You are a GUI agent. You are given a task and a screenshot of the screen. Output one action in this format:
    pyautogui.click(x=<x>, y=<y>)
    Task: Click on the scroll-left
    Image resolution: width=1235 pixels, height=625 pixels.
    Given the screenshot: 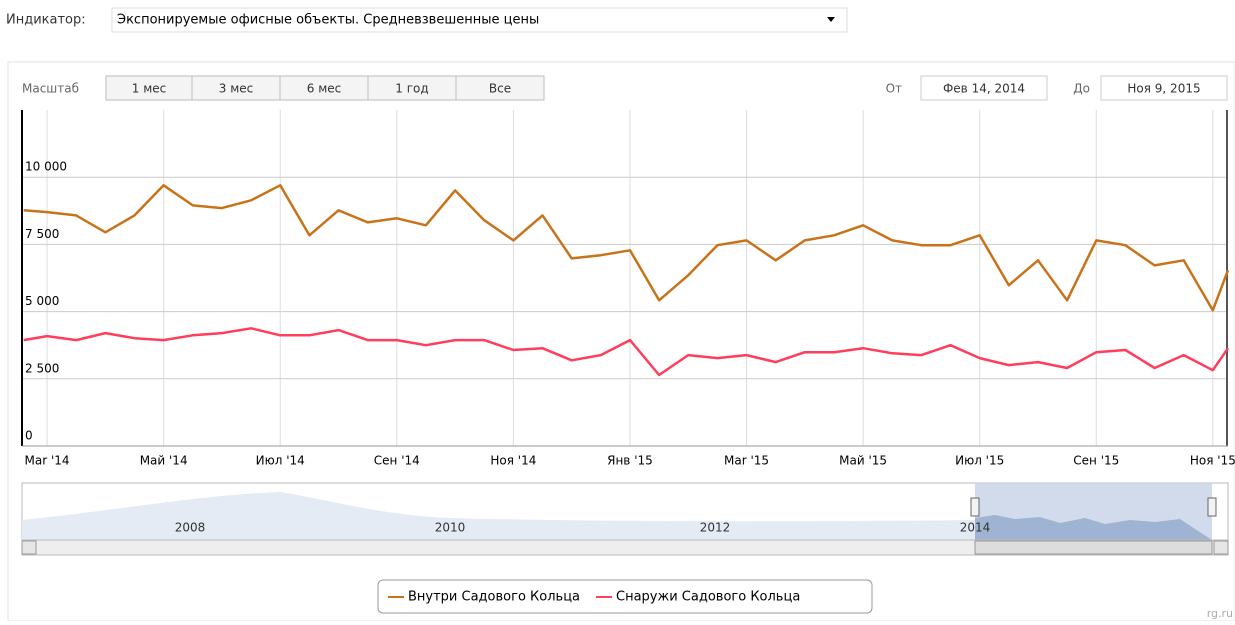 What is the action you would take?
    pyautogui.click(x=29, y=547)
    